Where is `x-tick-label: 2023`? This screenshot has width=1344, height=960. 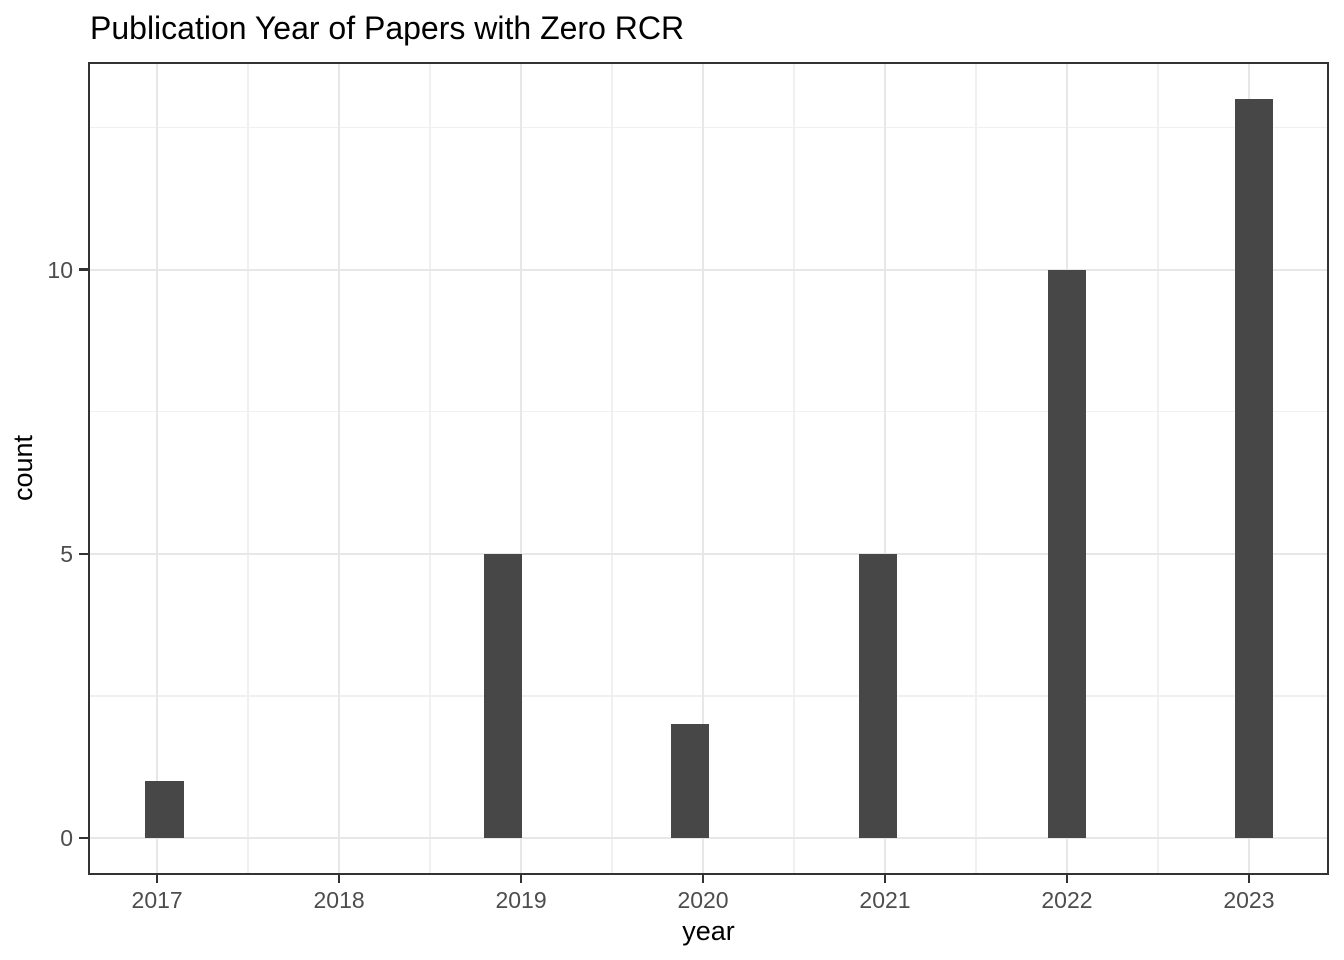 x-tick-label: 2023 is located at coordinates (1249, 900).